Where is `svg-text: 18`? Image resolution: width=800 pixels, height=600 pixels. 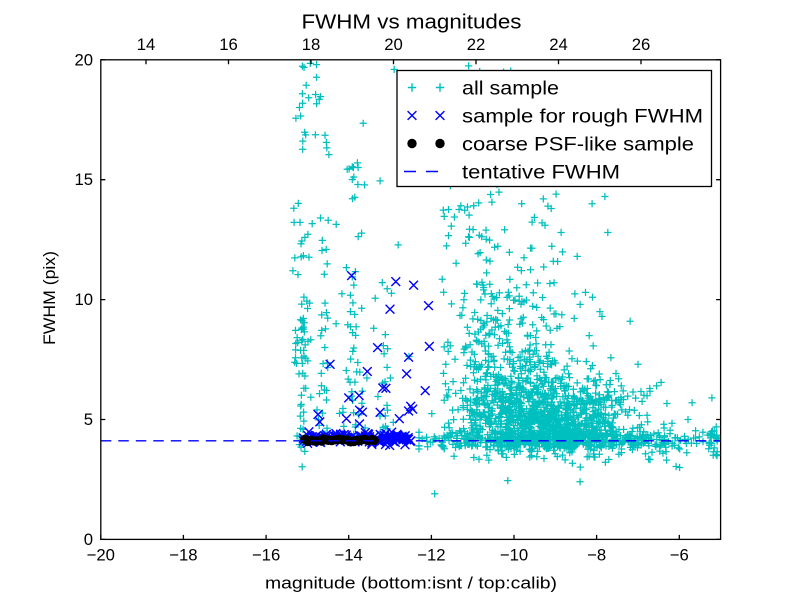 svg-text: 18 is located at coordinates (311, 44).